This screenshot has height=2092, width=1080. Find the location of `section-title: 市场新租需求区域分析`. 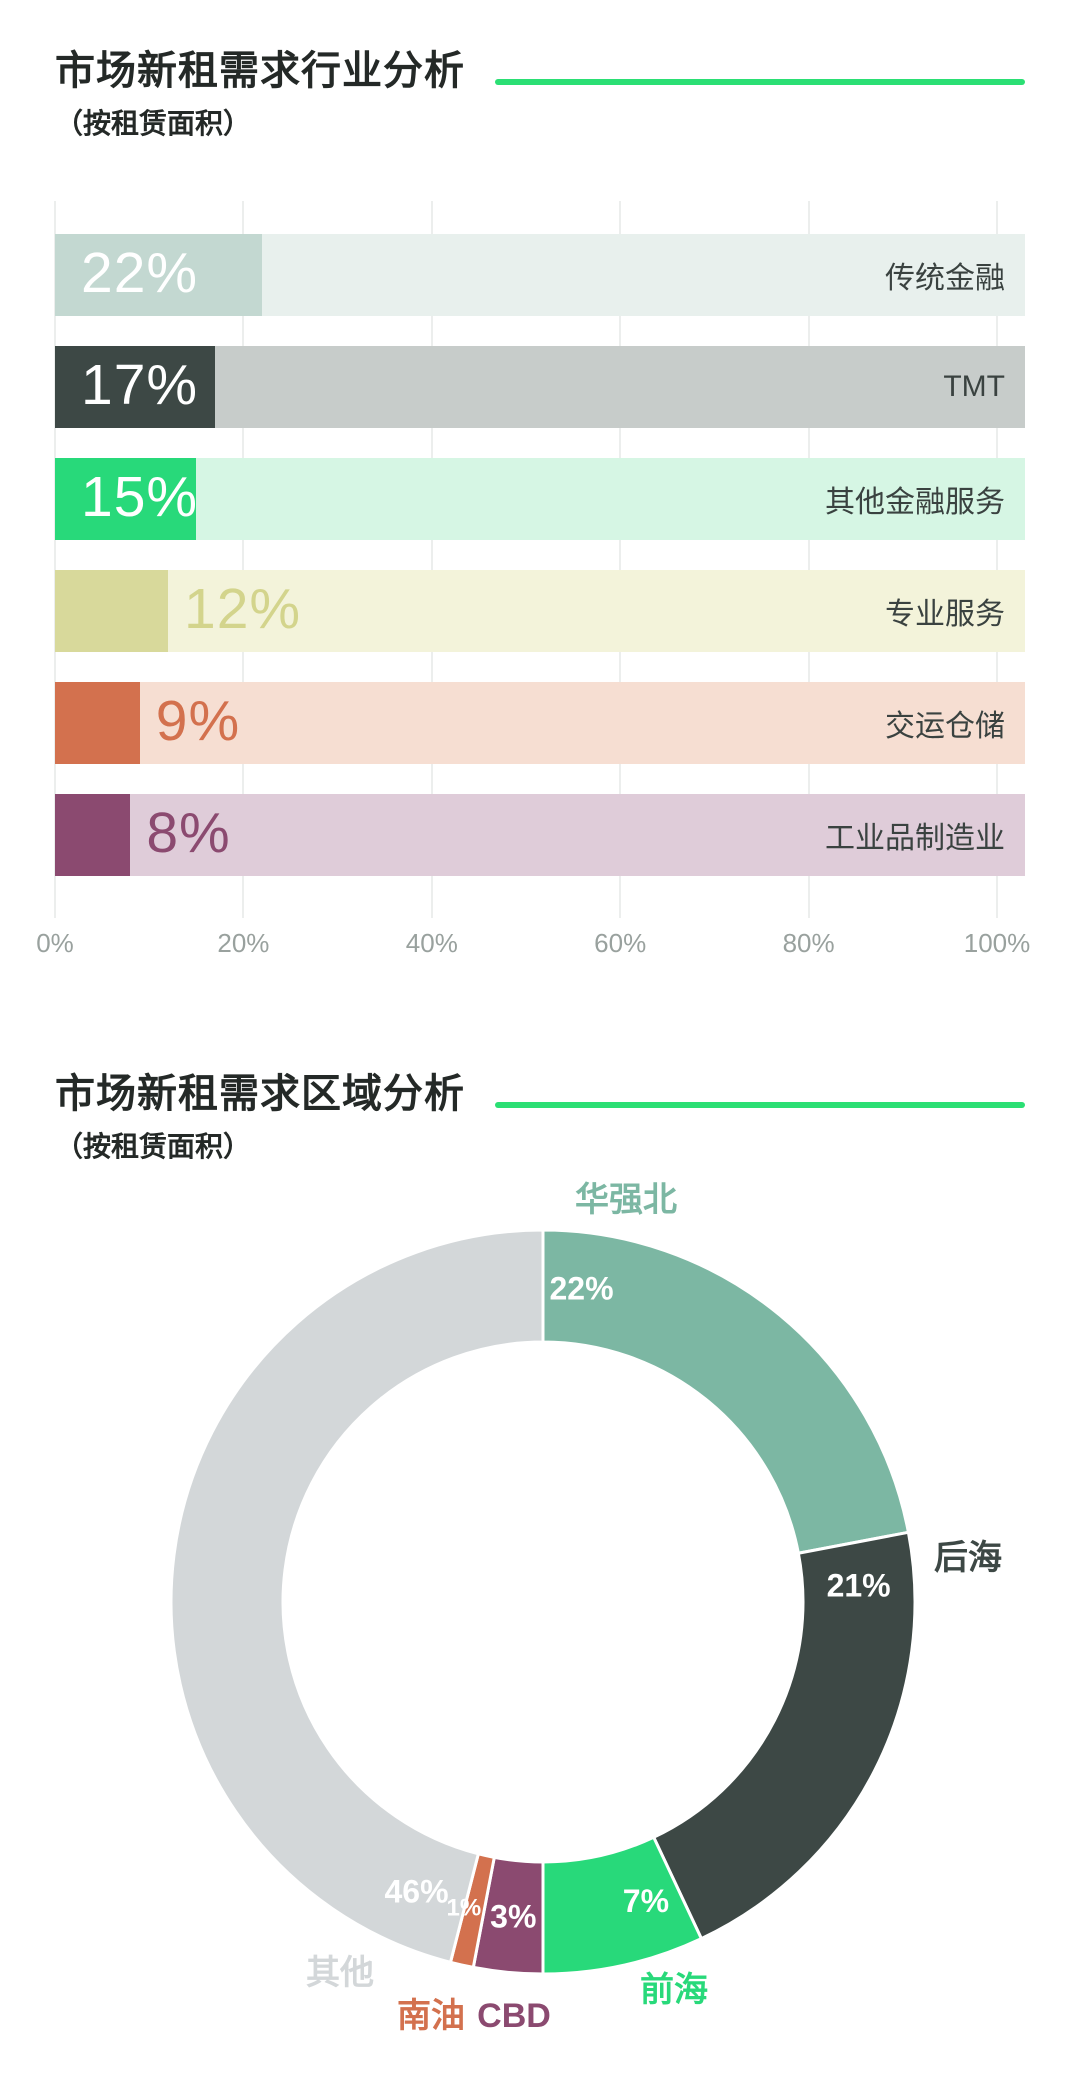

section-title: 市场新租需求区域分析 is located at coordinates (260, 1094).